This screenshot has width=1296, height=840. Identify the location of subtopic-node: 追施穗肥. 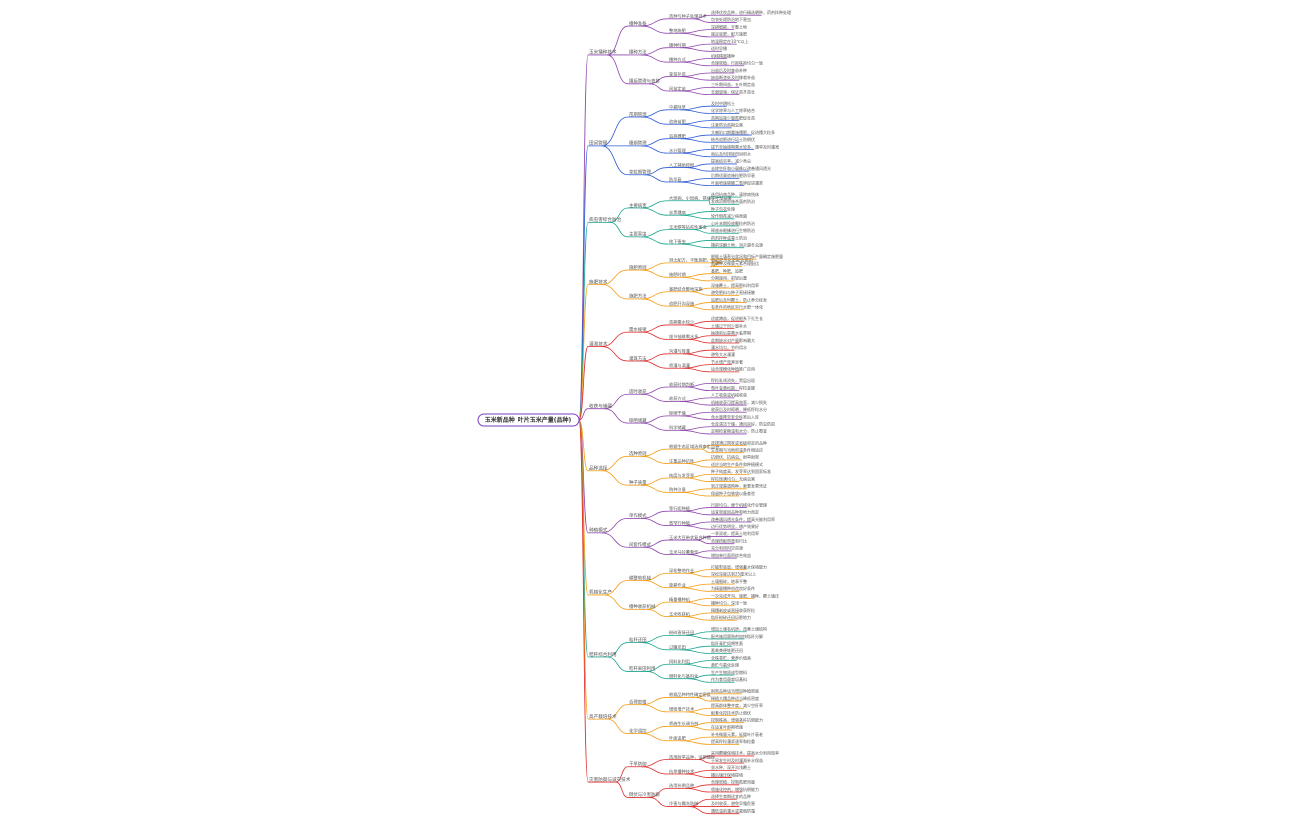
(677, 135).